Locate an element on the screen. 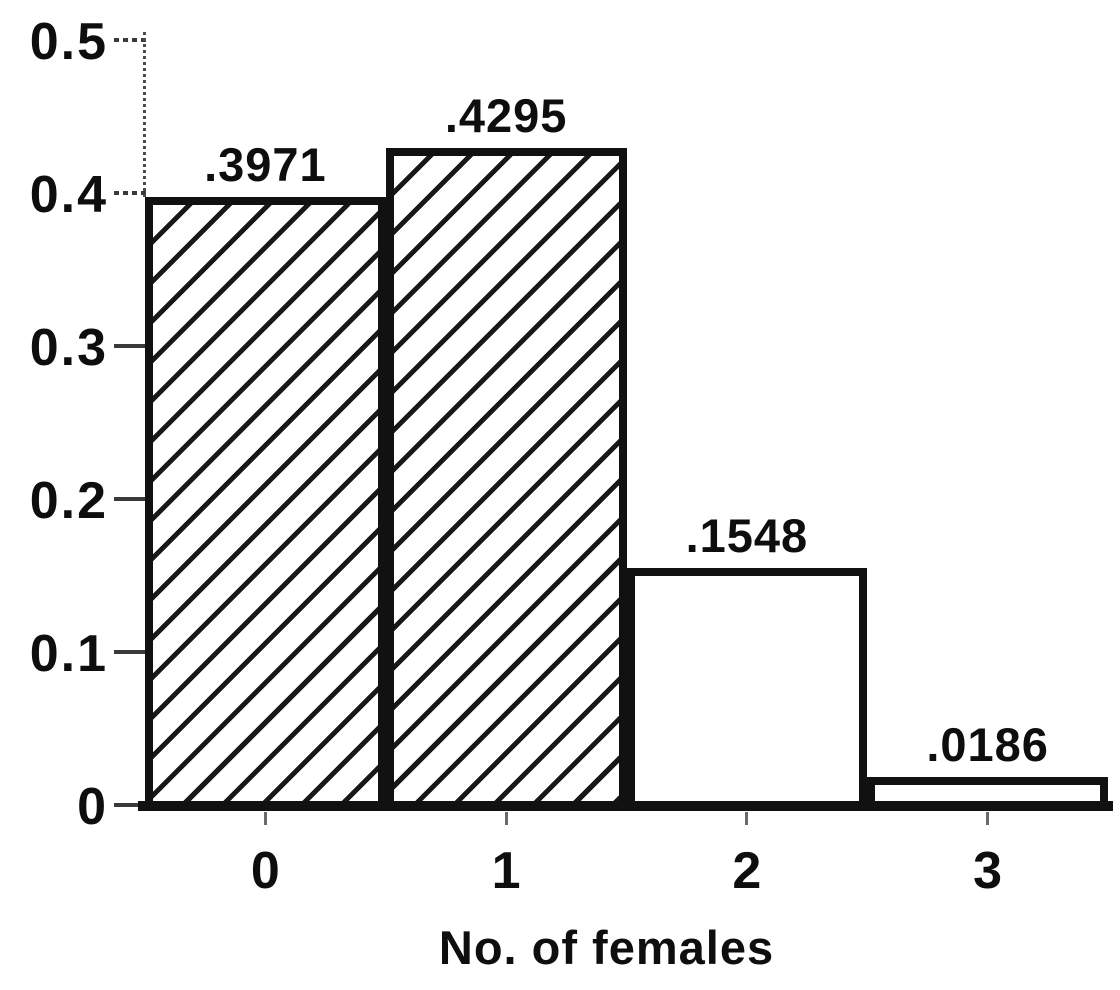 The width and height of the screenshot is (1120, 990). bar-value-label: .1548 is located at coordinates (747, 536).